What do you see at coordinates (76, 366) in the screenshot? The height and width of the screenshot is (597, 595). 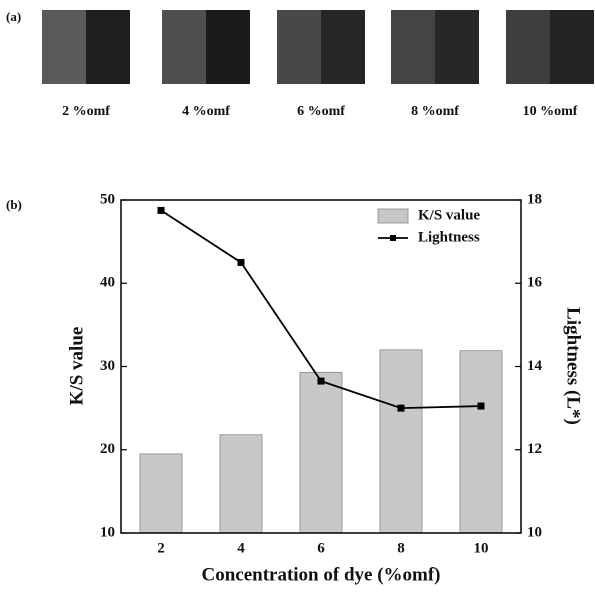 I see `y-axis-title: K/S value` at bounding box center [76, 366].